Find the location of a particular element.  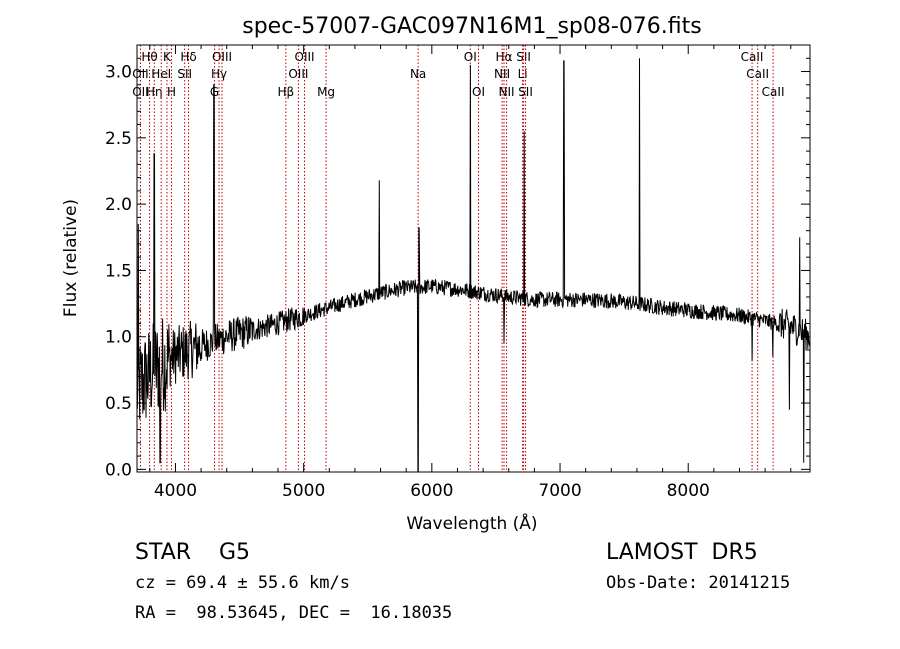

object-class: STAR G5 is located at coordinates (193, 552).